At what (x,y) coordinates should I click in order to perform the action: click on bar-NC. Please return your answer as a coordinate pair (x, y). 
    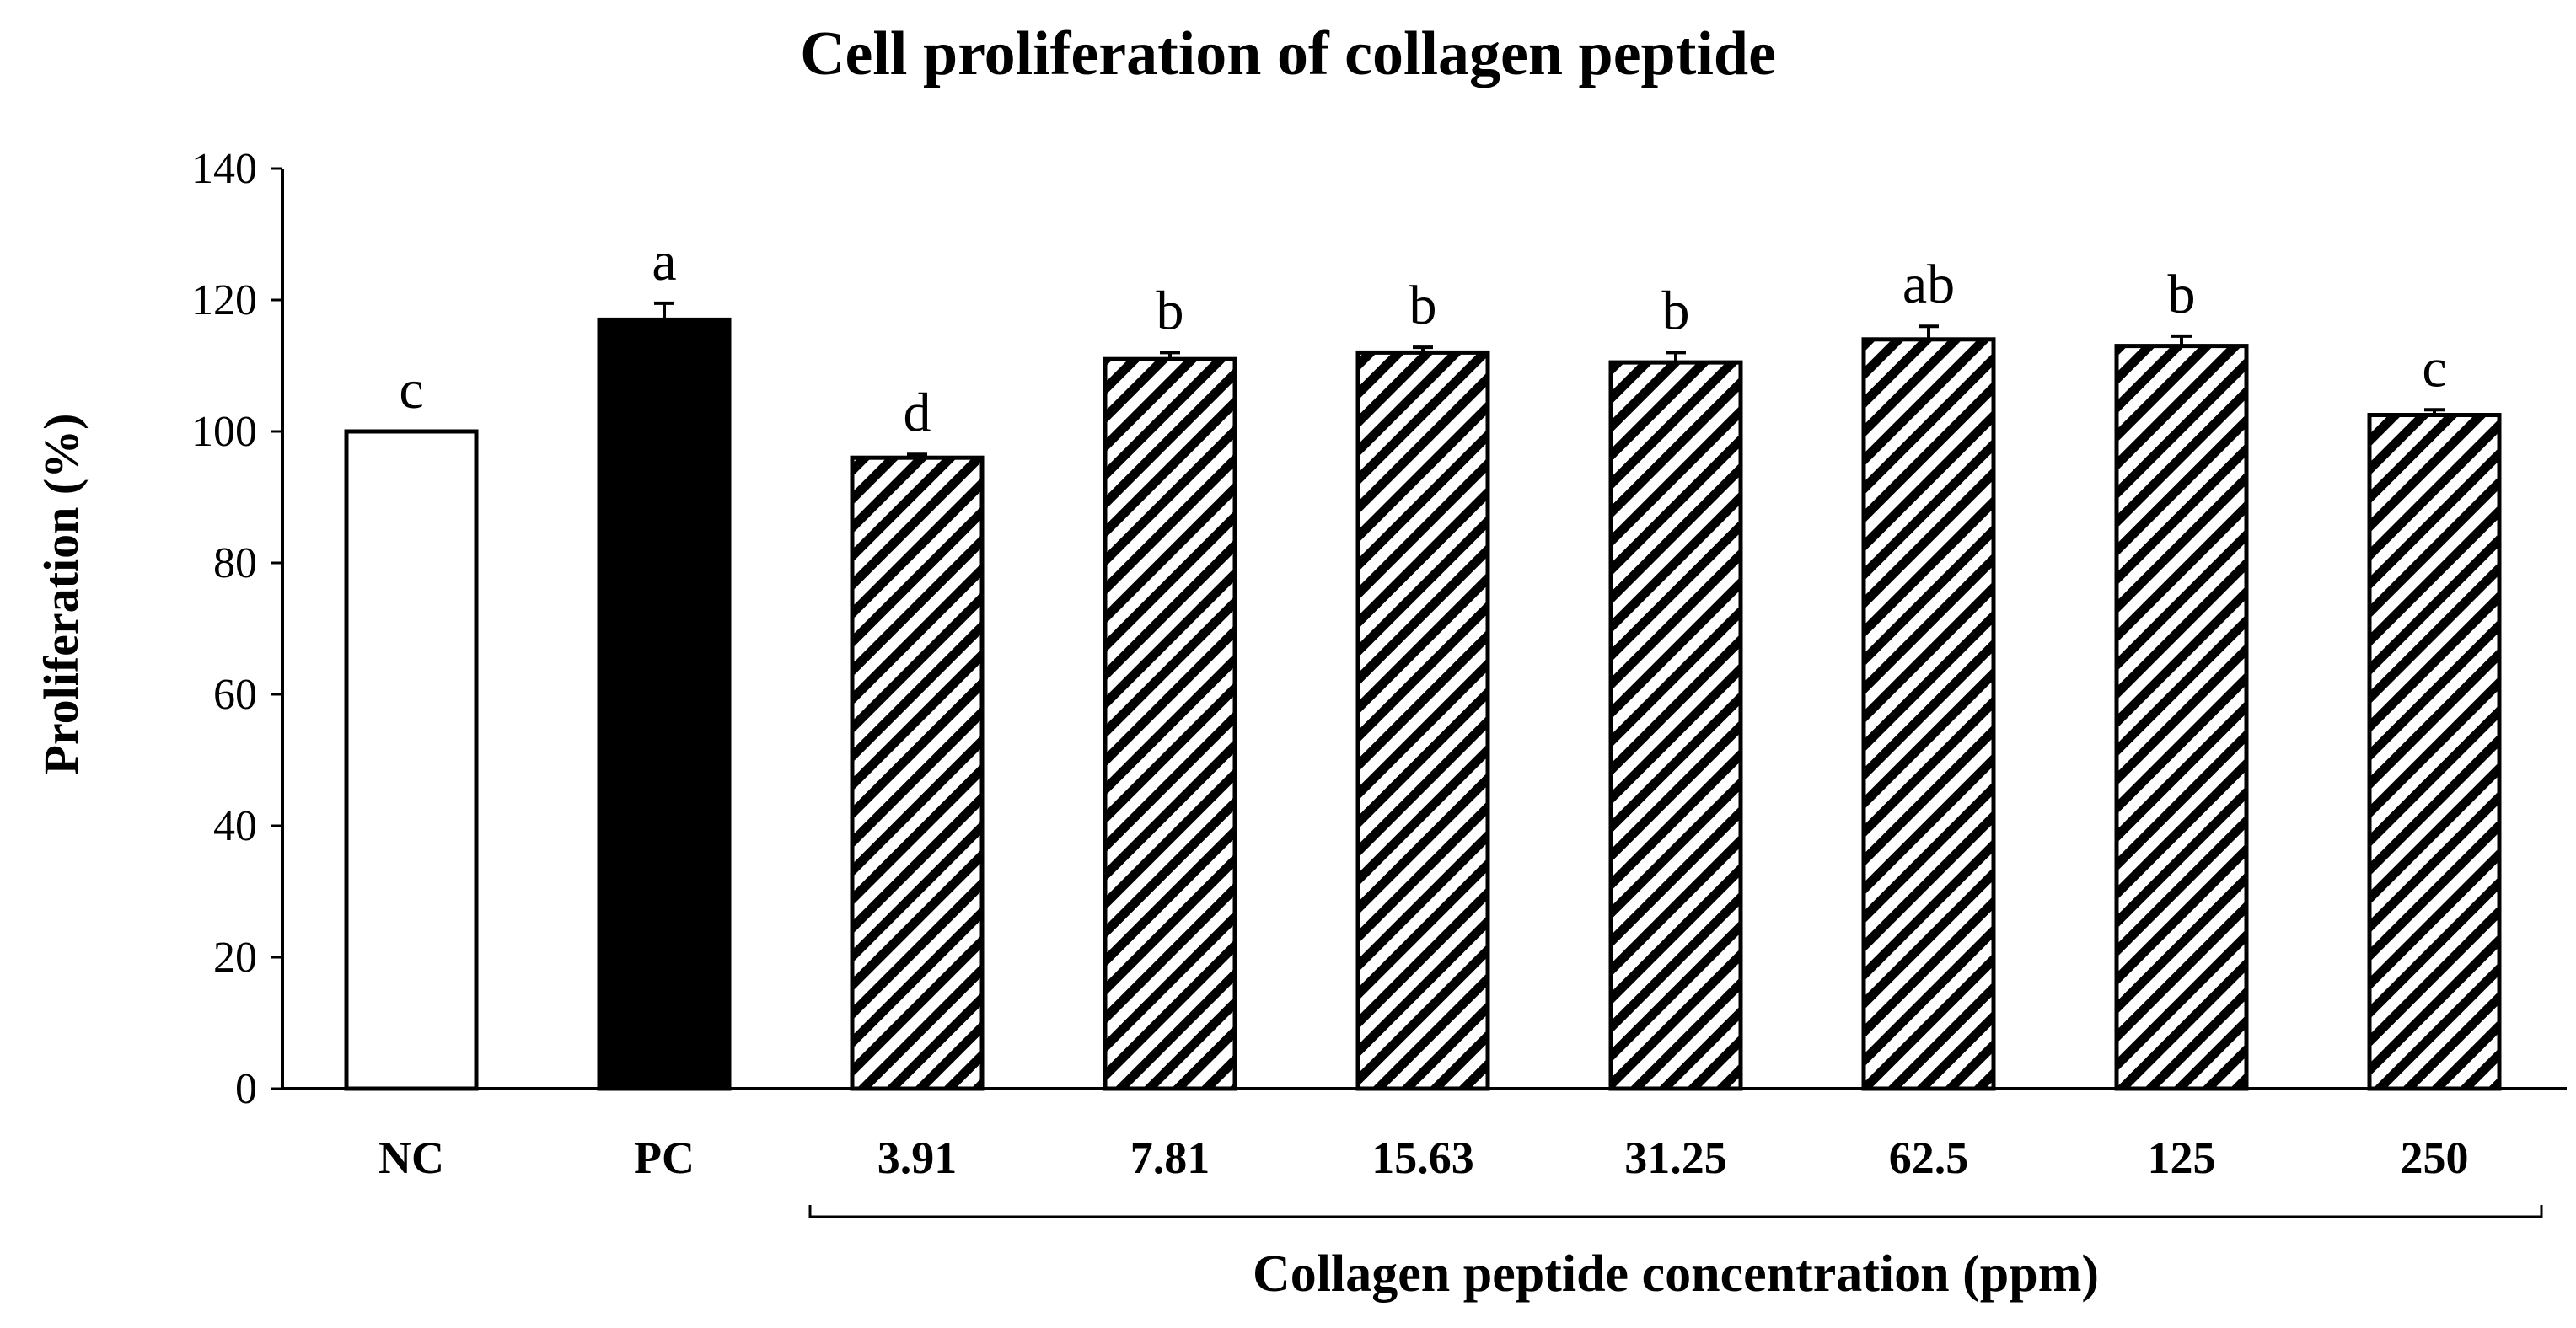
    Looking at the image, I should click on (411, 760).